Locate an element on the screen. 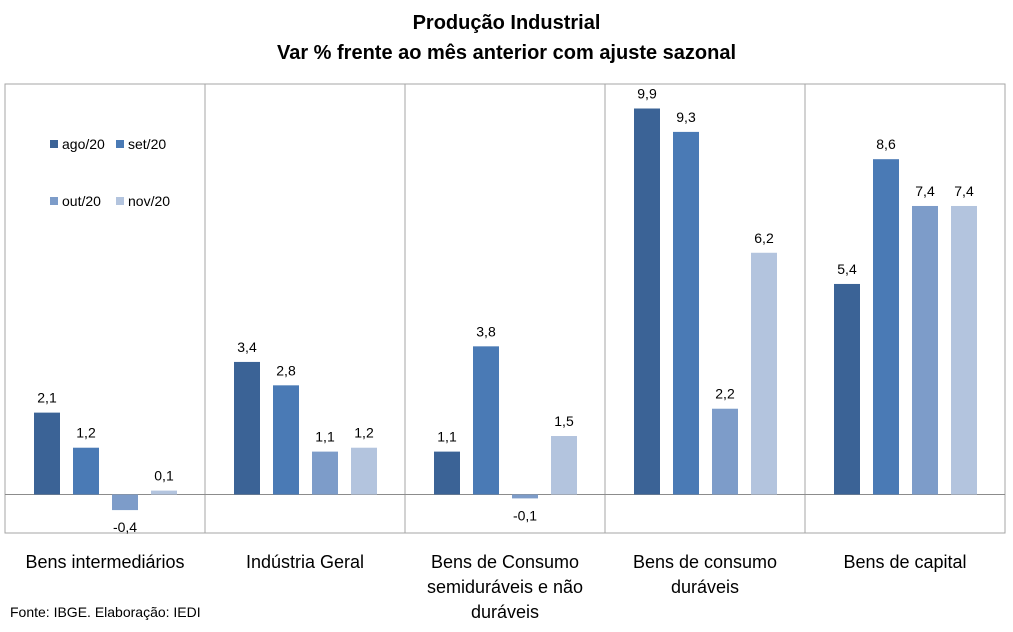 This screenshot has height=632, width=1013. data-label: 9,3 is located at coordinates (686, 117).